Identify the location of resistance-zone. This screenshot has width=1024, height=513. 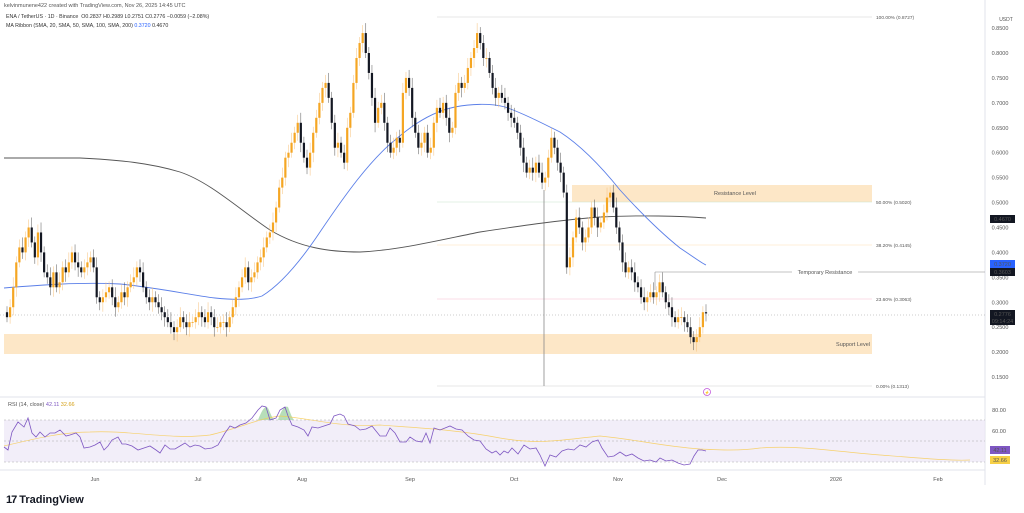
(722, 193).